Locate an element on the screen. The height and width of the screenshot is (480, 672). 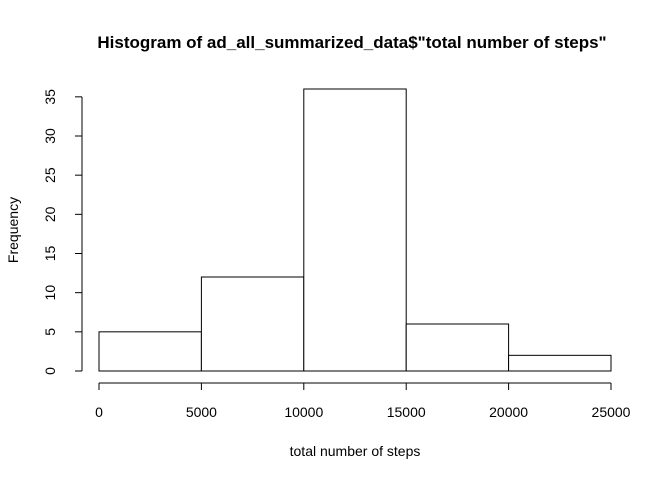
y-tick-label-4: 20 is located at coordinates (50, 214).